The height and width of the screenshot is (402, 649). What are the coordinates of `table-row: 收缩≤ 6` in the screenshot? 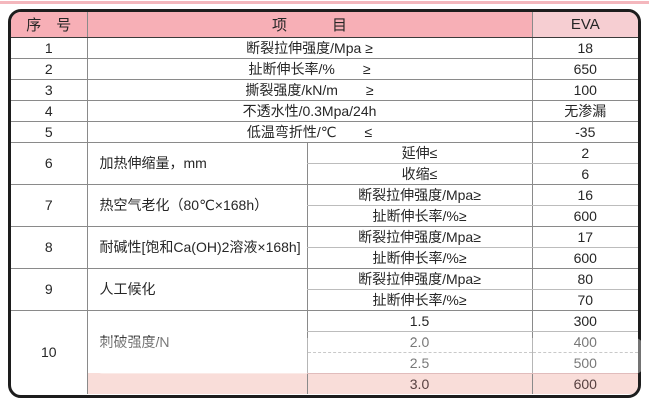 It's located at (324, 174).